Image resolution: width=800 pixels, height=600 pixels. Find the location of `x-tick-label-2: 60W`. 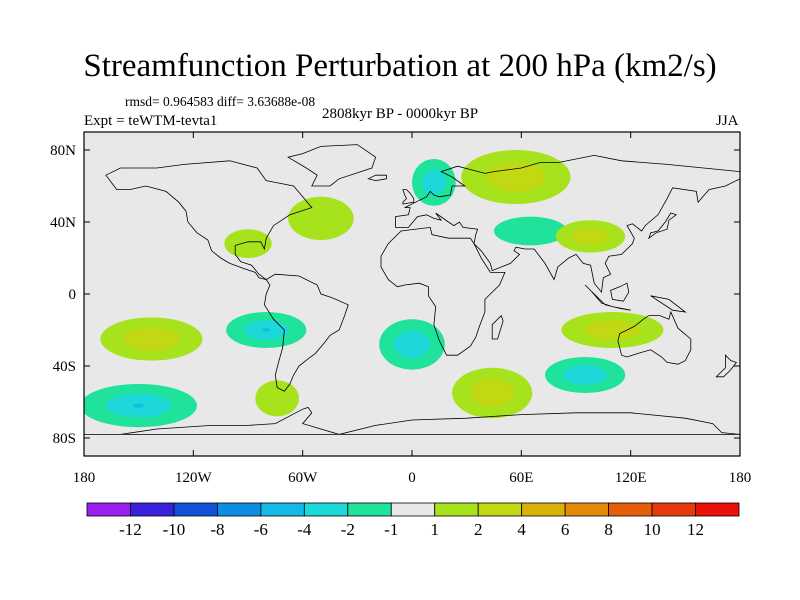

x-tick-label-2: 60W is located at coordinates (303, 478).